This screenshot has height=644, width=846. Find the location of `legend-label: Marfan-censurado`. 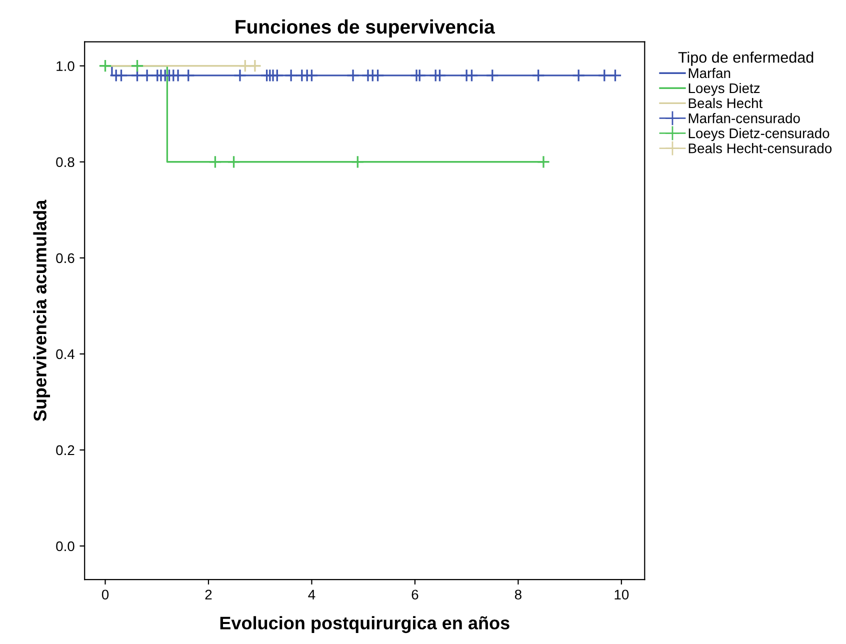

legend-label: Marfan-censurado is located at coordinates (744, 118).